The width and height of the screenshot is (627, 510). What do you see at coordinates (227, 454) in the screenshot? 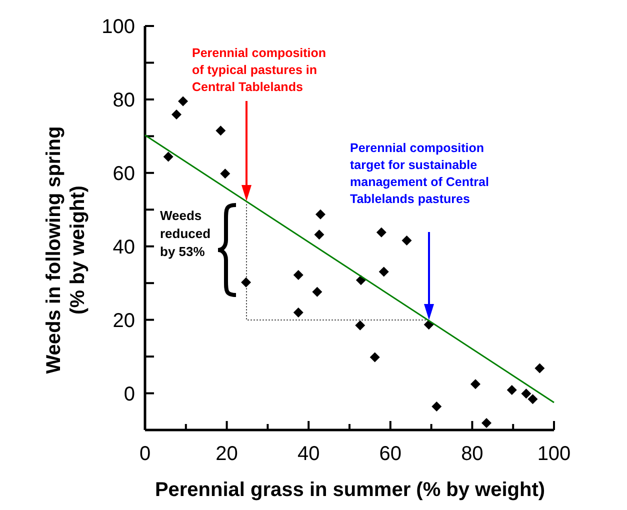
I see `x-tick-label: 20` at bounding box center [227, 454].